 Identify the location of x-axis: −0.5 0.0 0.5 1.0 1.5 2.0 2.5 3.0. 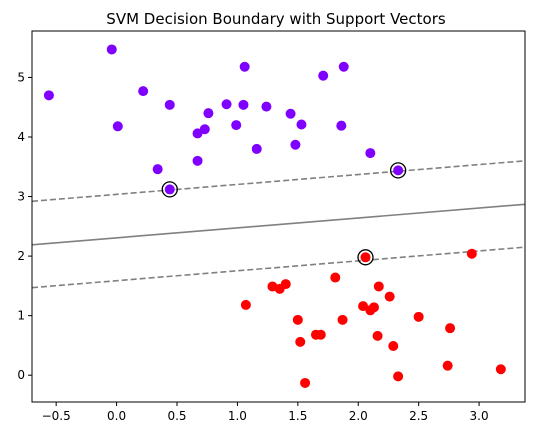
(265, 412).